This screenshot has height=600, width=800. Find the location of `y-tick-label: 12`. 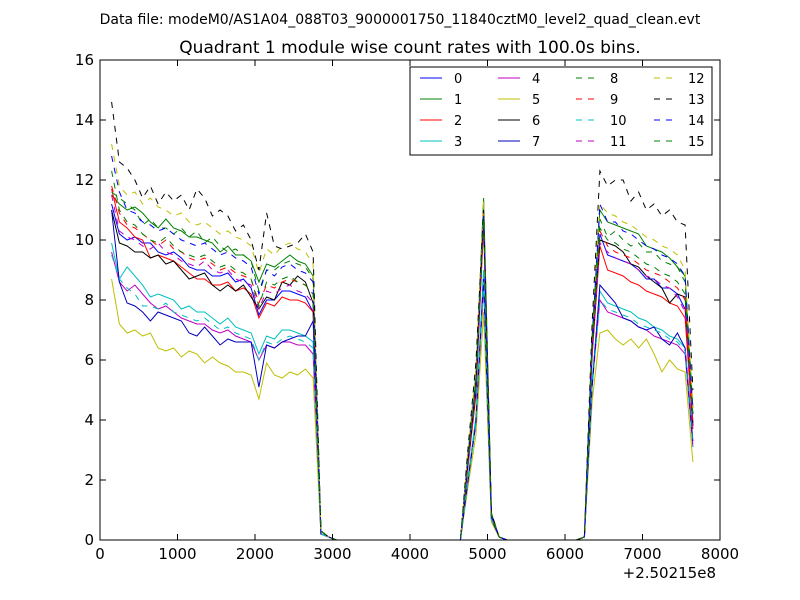

y-tick-label: 12 is located at coordinates (84, 180).